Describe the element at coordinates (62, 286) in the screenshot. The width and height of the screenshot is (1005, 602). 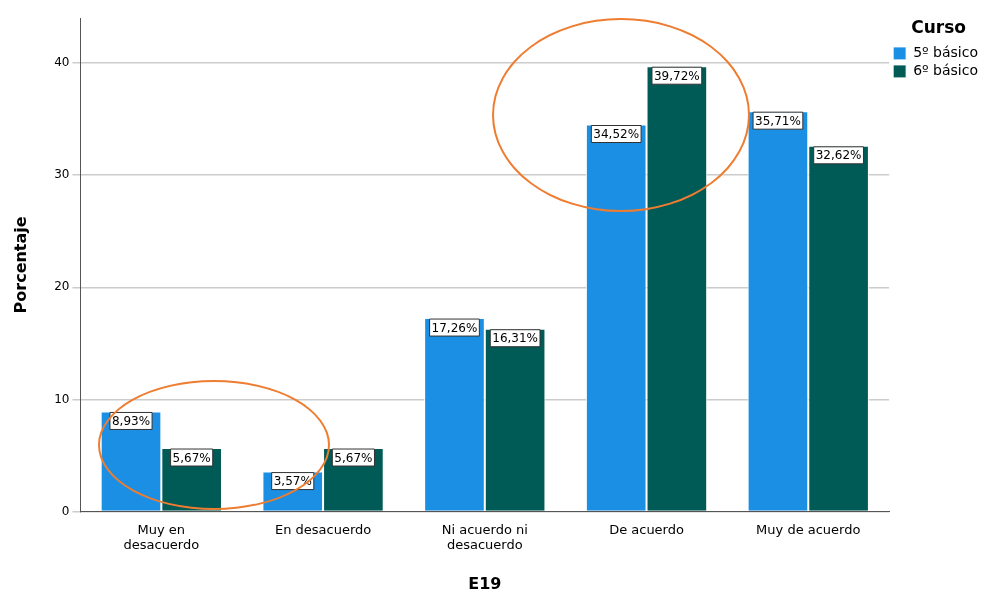
I see `y-tick-label: 20` at that location.